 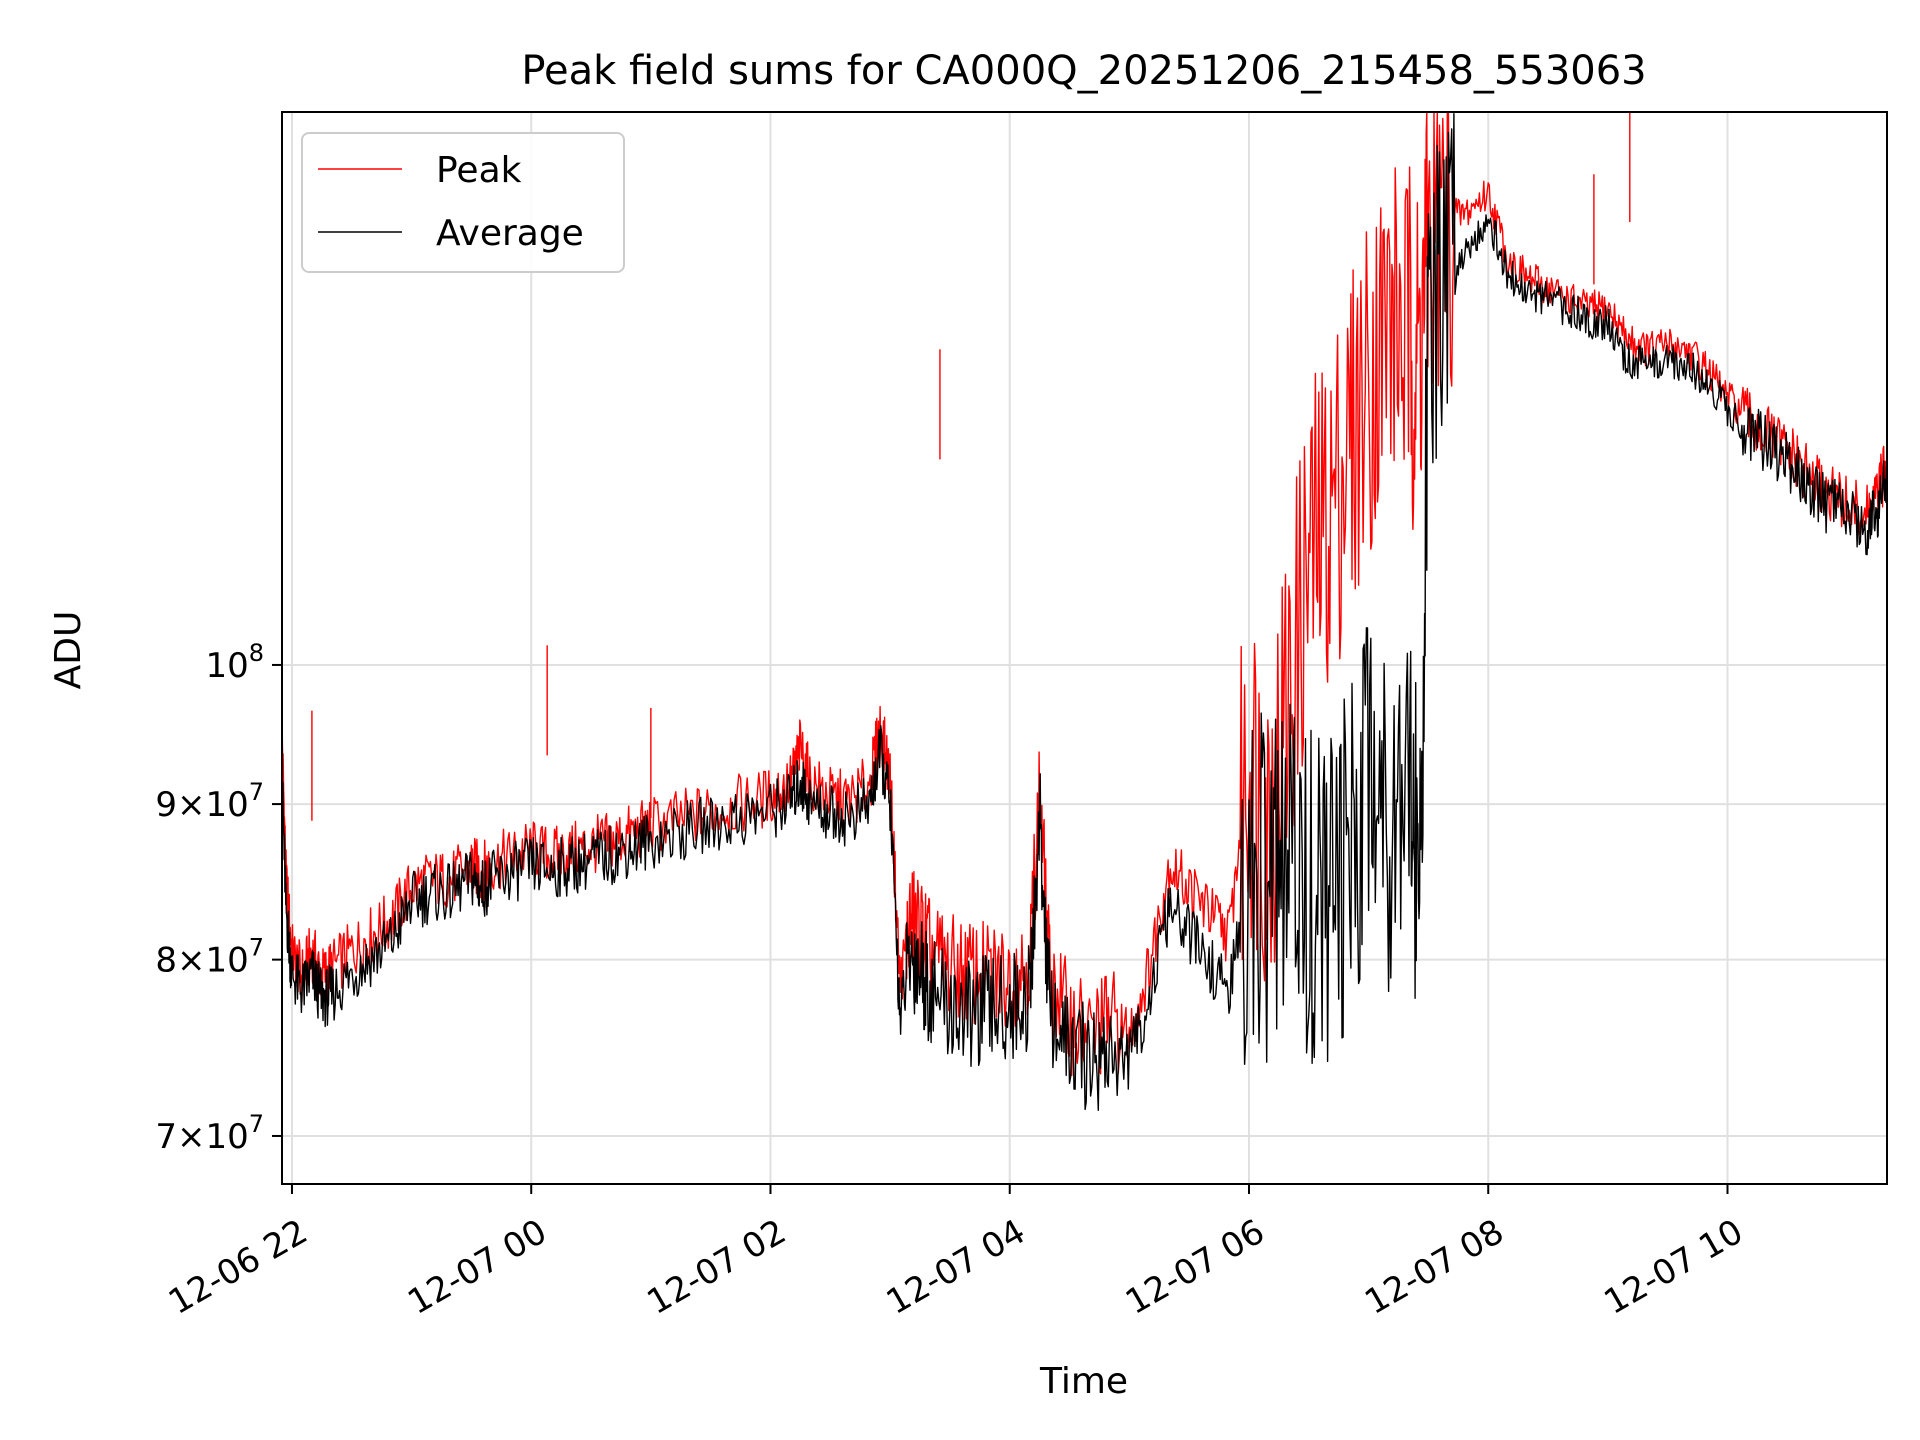 I want to click on y-tick-mantissa: 8×, so click(x=180, y=961).